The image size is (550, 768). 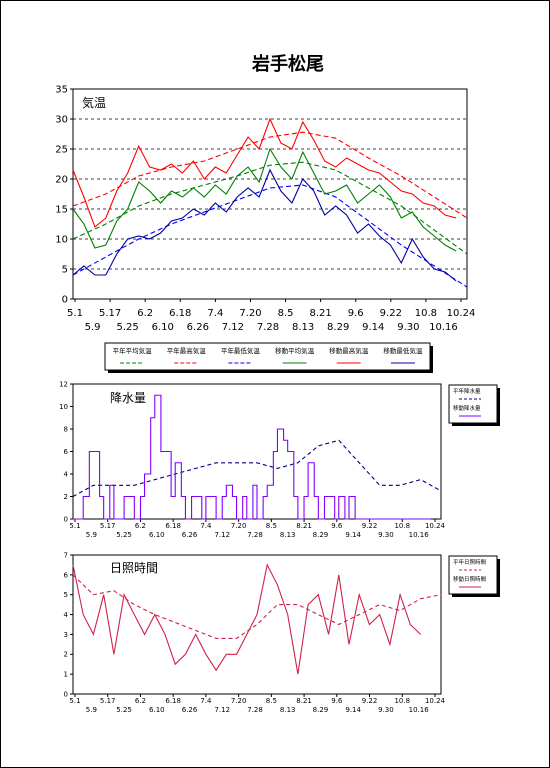 What do you see at coordinates (470, 579) in the screenshot?
I see `legend-label: 移動日照時間` at bounding box center [470, 579].